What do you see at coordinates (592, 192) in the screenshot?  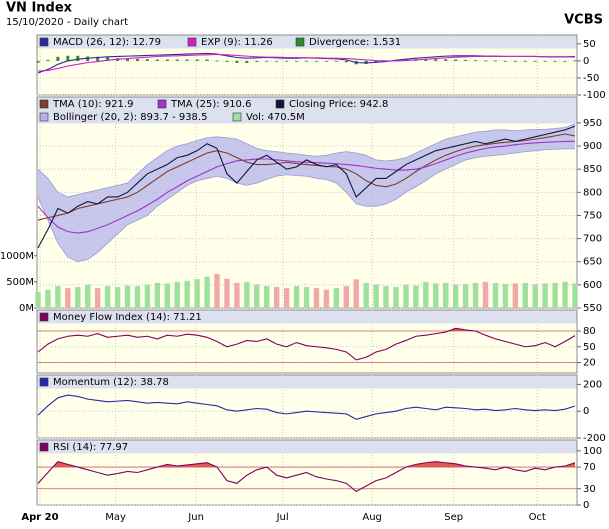 I see `y-tick-label: 800` at bounding box center [592, 192].